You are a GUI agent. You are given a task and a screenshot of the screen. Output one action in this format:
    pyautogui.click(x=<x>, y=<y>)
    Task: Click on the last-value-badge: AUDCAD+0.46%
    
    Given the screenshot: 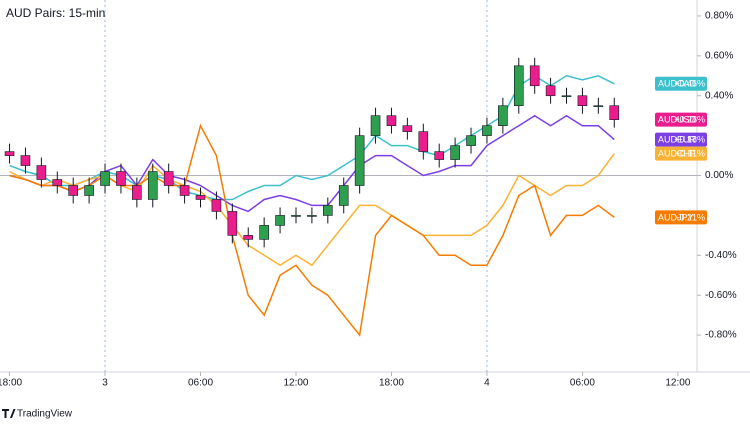 What is the action you would take?
    pyautogui.click(x=681, y=83)
    